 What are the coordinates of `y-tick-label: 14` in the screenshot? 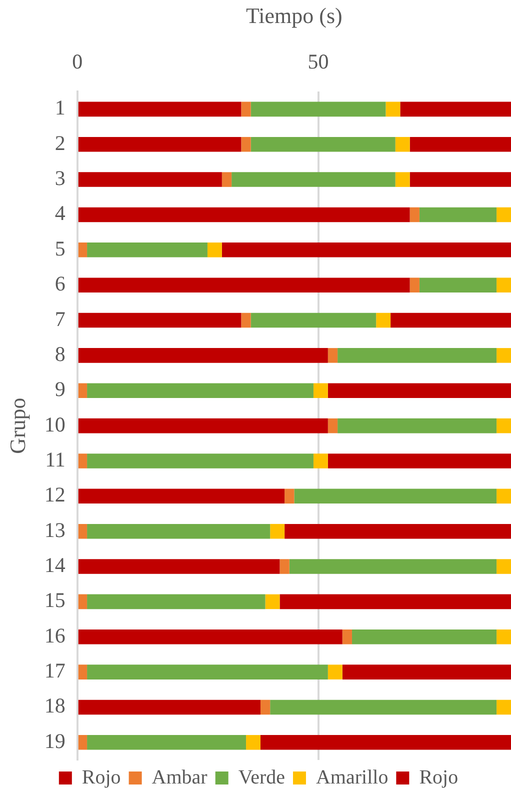 It's located at (55, 565).